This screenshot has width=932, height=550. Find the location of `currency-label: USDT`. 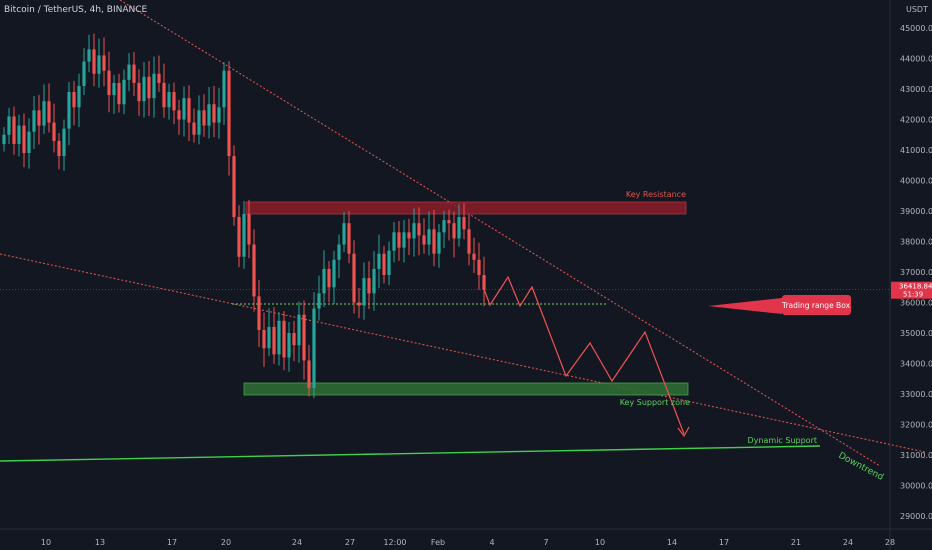

currency-label: USDT is located at coordinates (917, 9).